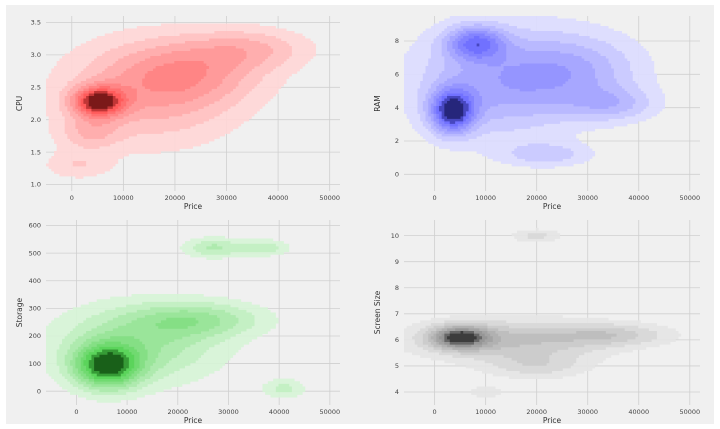 The image size is (720, 429). Describe the element at coordinates (19, 103) in the screenshot. I see `y-axis-label: CPU` at that location.